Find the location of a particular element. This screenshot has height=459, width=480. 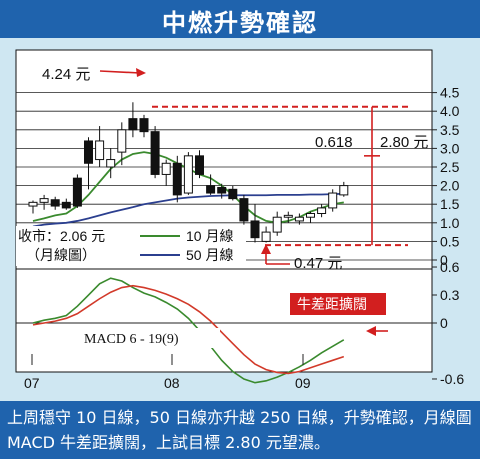

high-arrow-line is located at coordinates (120, 72).